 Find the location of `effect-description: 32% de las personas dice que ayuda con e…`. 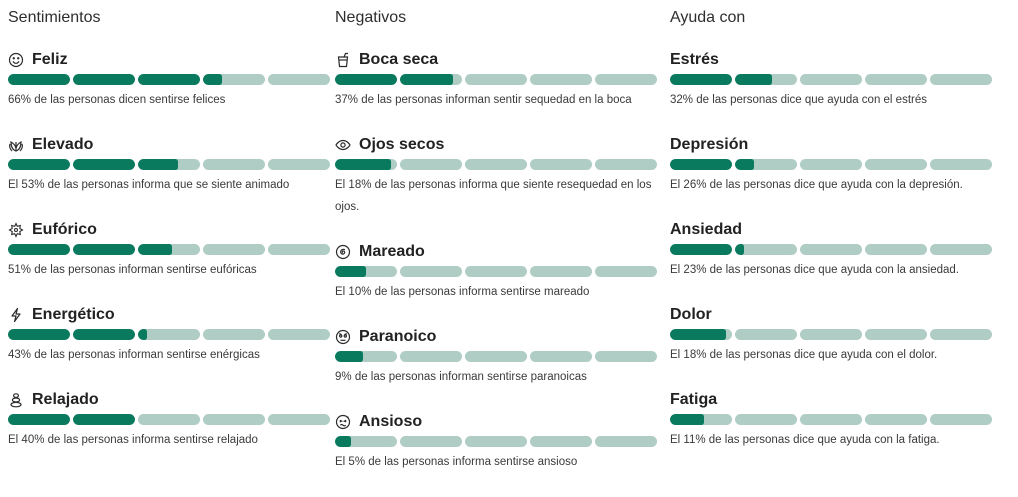

effect-description: 32% de las personas dice que ayuda con e… is located at coordinates (798, 100).